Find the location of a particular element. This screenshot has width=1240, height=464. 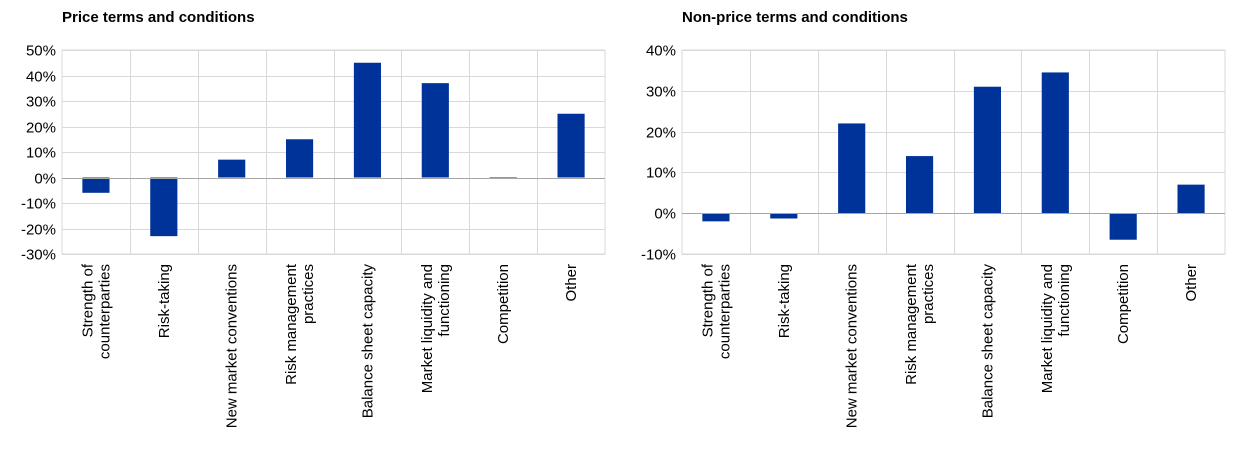

nonprice-category-label-line: Balance sheet capacity is located at coordinates (987, 341).